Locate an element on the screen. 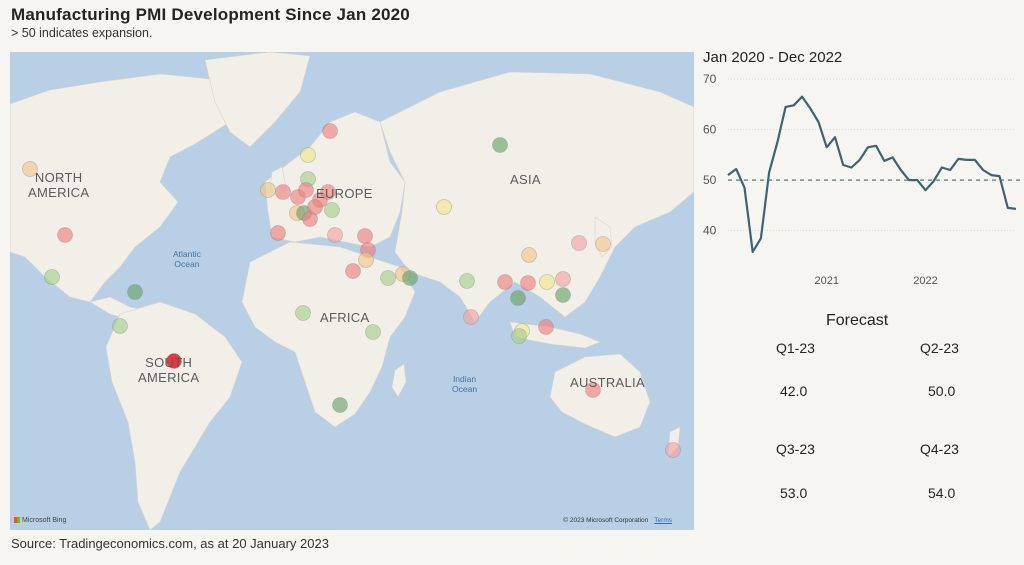 The width and height of the screenshot is (1024, 565). africa-land is located at coordinates (328, 334).